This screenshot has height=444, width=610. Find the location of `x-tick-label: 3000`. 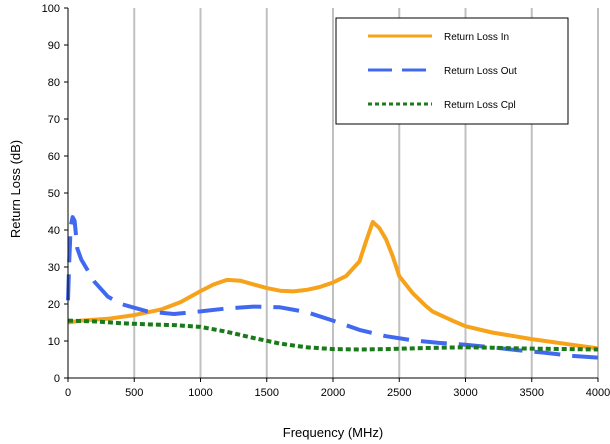

x-tick-label: 3000 is located at coordinates (465, 393).